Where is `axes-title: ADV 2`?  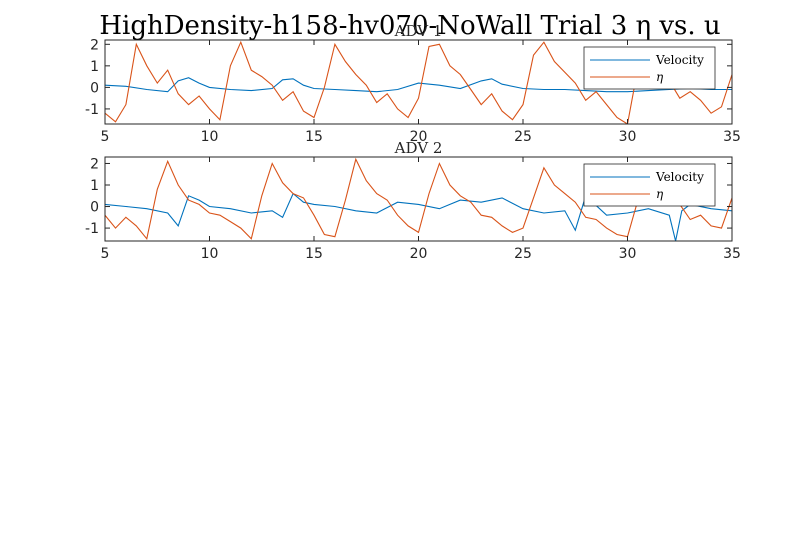 axes-title: ADV 2 is located at coordinates (418, 148).